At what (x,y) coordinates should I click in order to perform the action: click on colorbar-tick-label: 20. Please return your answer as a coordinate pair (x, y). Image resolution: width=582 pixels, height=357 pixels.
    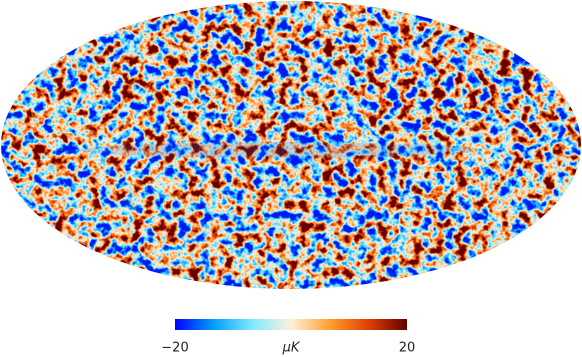
    Looking at the image, I should click on (407, 348).